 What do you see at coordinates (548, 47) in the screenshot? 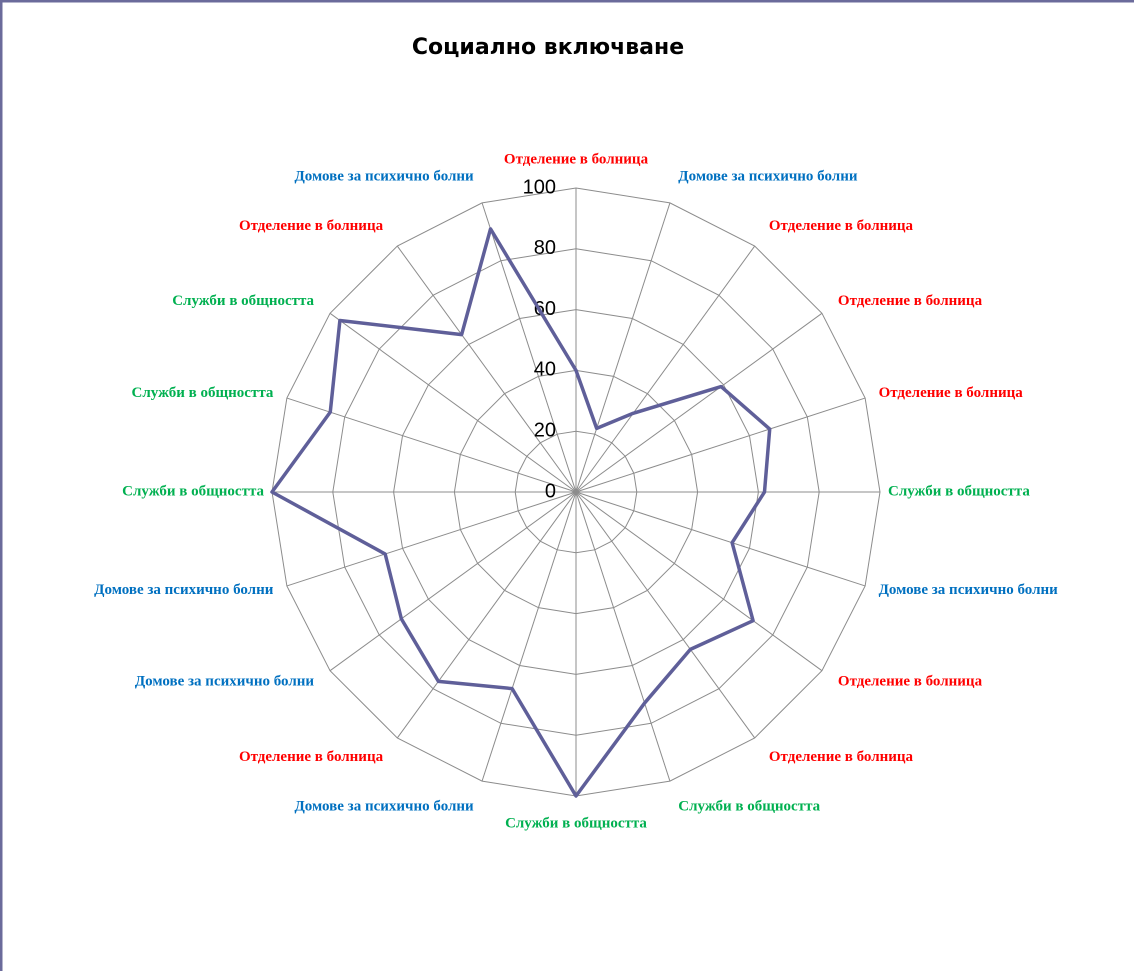
I see `chart-title: Социално включване` at bounding box center [548, 47].